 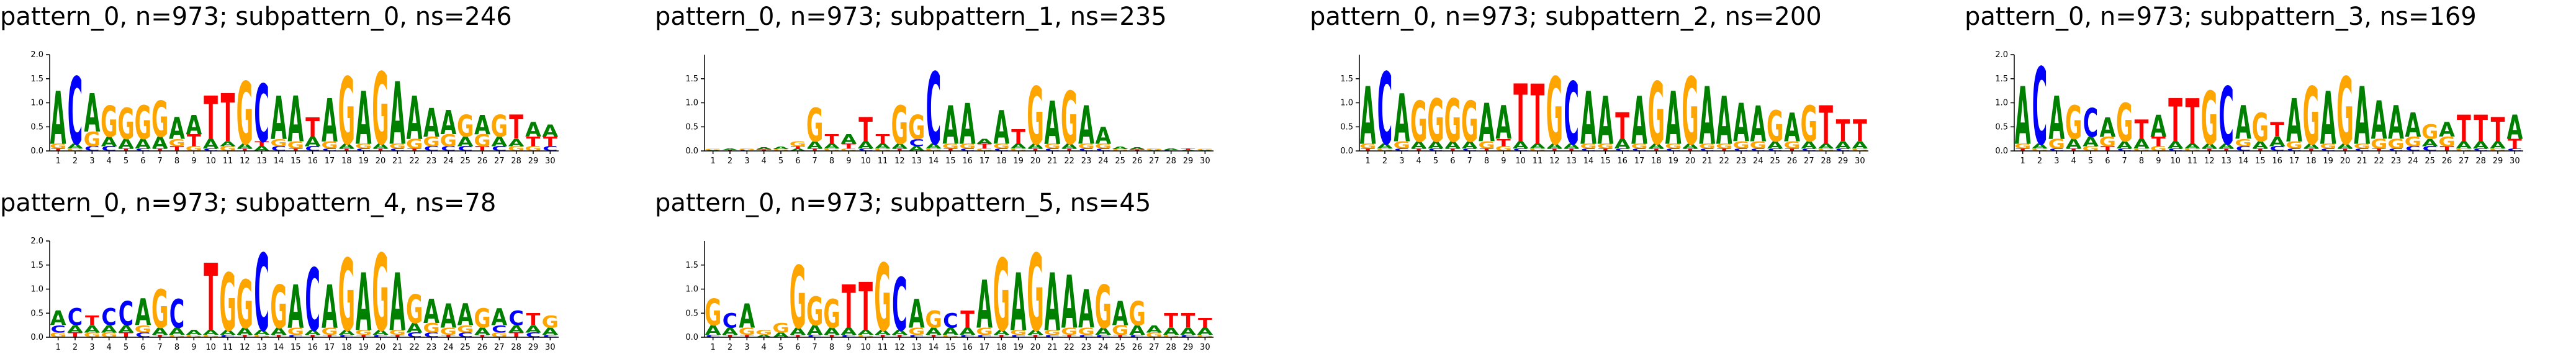 What do you see at coordinates (2362, 161) in the screenshot?
I see `x-tick-label: 21` at bounding box center [2362, 161].